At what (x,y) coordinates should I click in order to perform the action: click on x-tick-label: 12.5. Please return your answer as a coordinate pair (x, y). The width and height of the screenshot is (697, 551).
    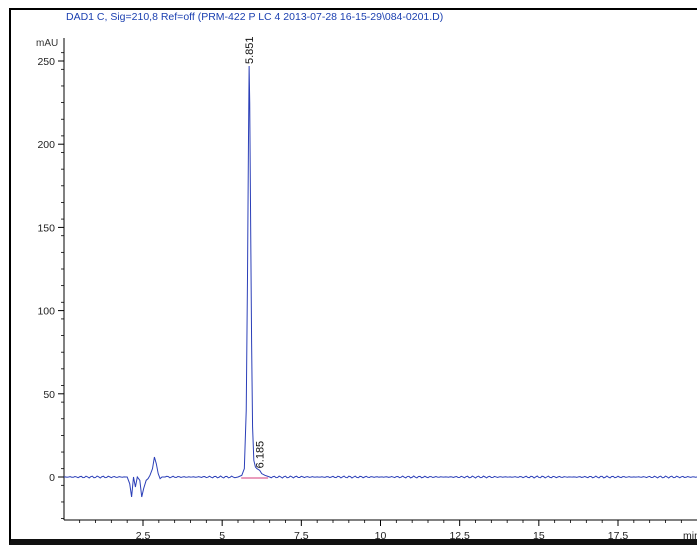
    Looking at the image, I should click on (459, 536).